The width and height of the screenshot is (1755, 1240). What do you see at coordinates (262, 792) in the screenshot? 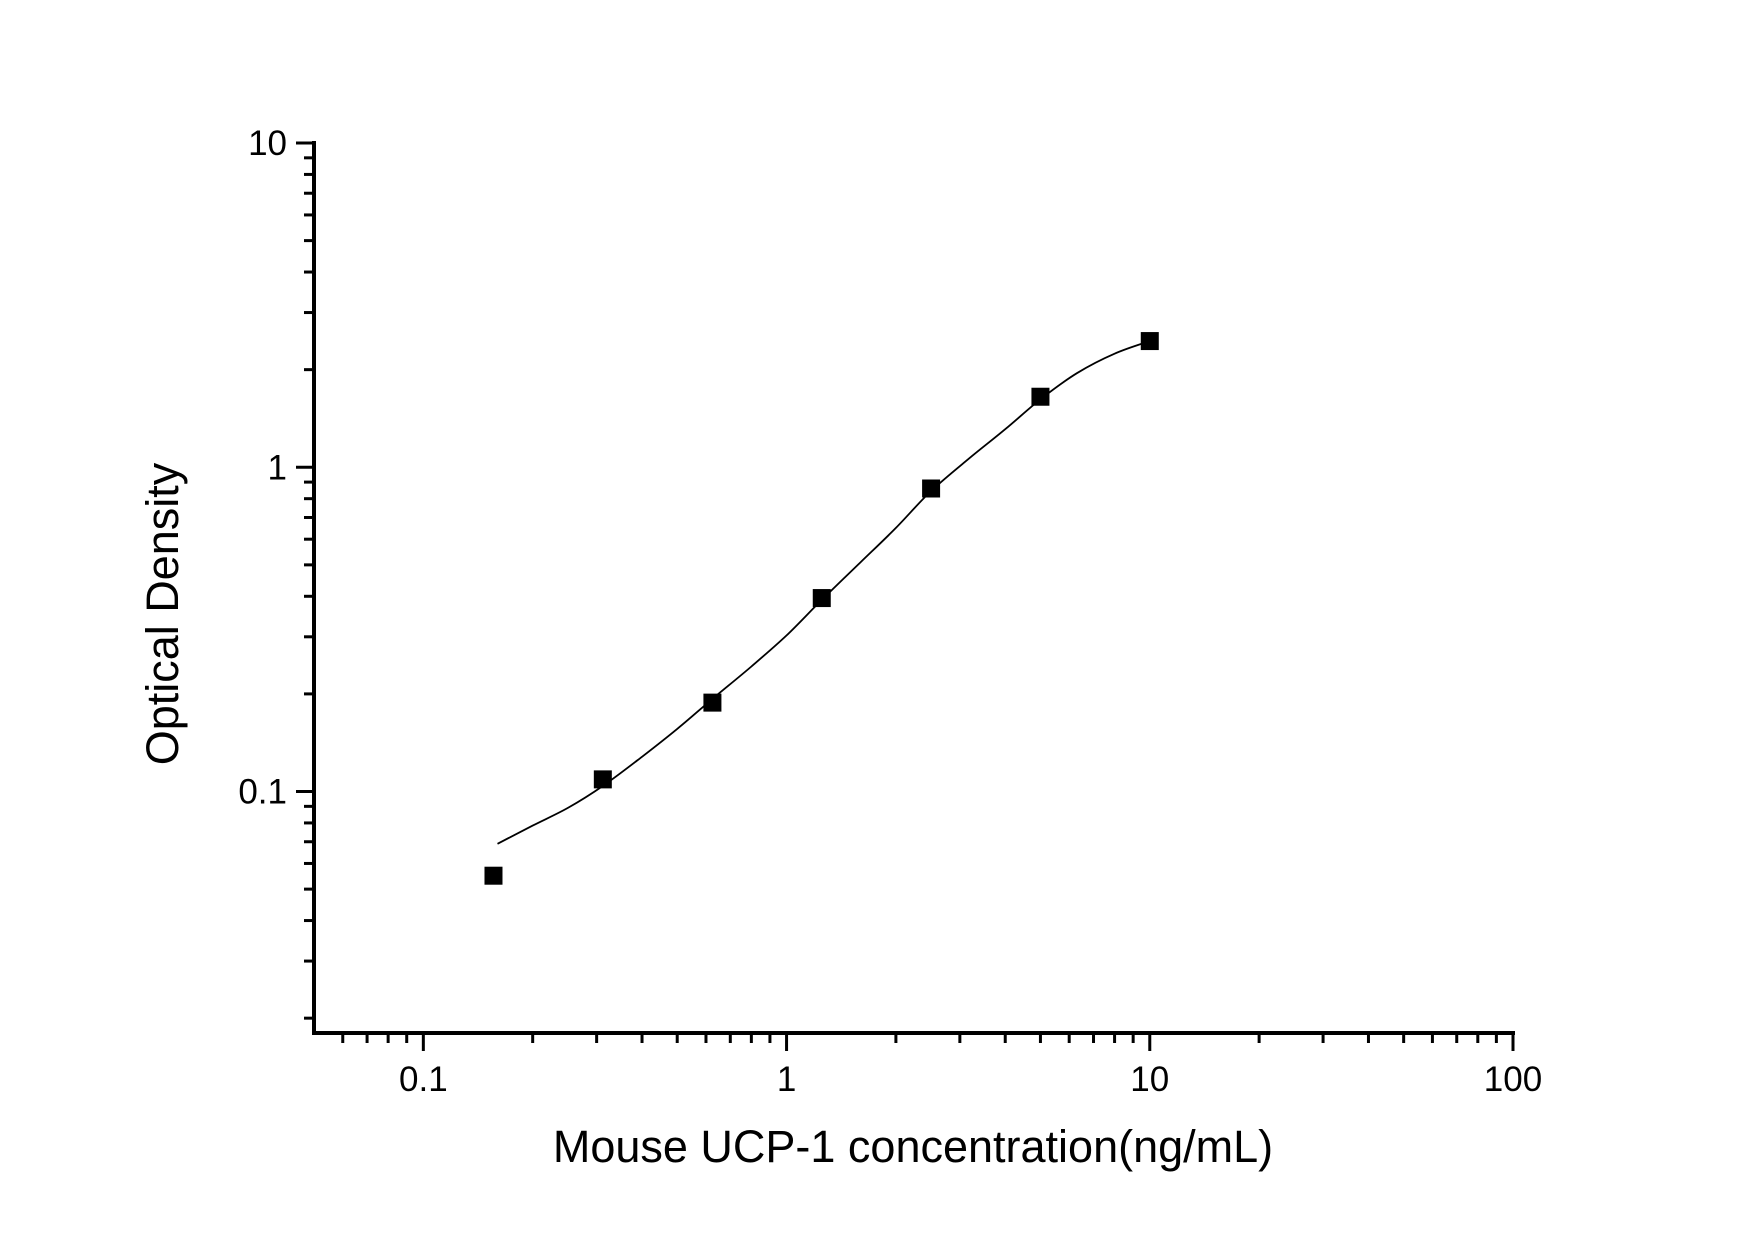
I see `y-tick-label: 0.1` at bounding box center [262, 792].